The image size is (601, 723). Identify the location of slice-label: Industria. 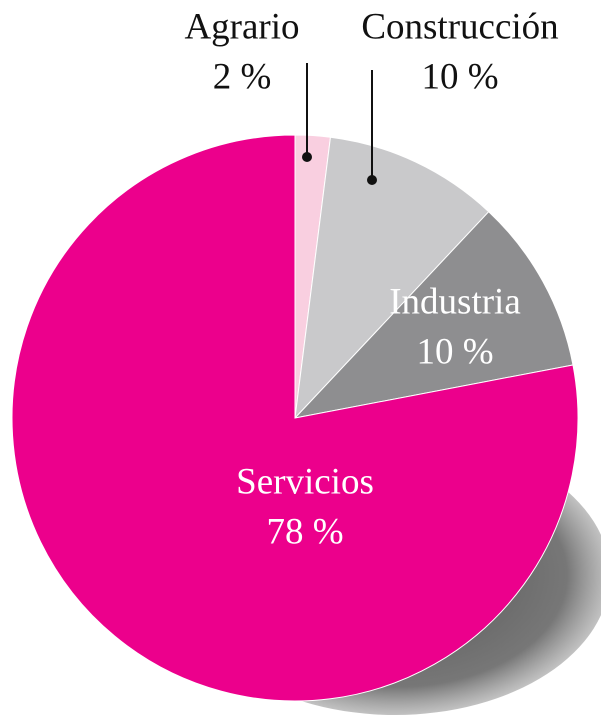
(455, 301).